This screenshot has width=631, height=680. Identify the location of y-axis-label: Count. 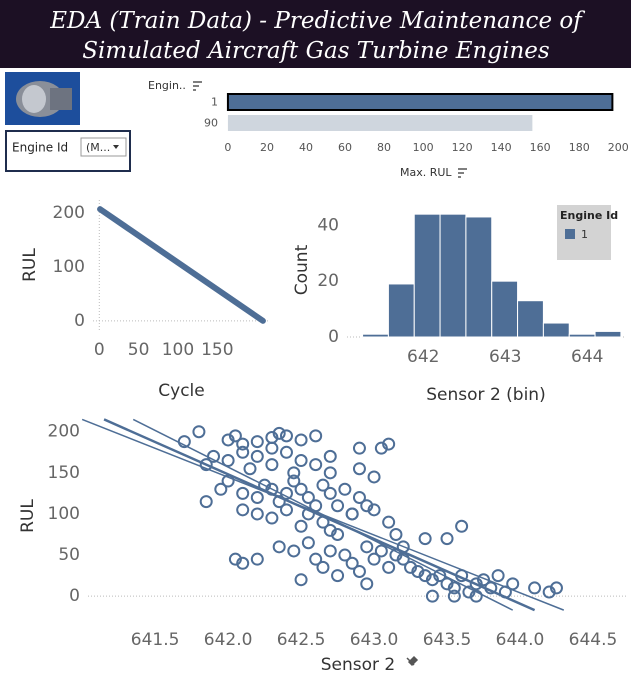
(302, 269).